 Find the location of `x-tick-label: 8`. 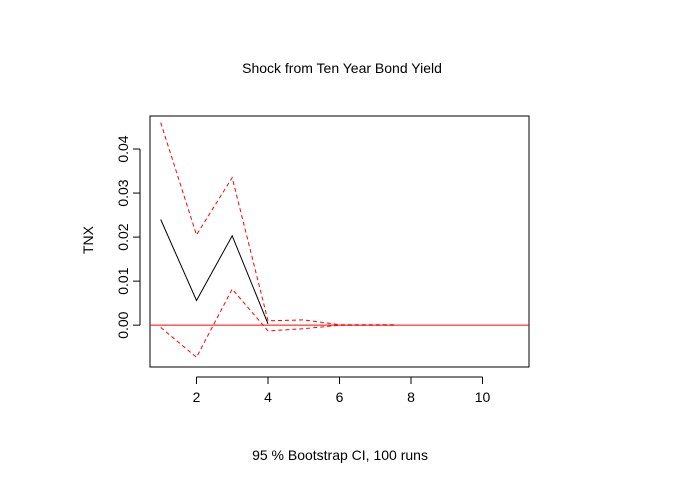

x-tick-label: 8 is located at coordinates (411, 397).